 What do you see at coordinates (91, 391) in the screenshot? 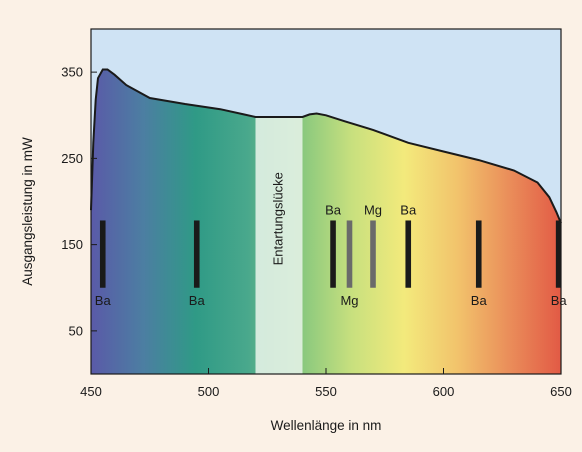
I see `x-tick-label: 450` at bounding box center [91, 391].